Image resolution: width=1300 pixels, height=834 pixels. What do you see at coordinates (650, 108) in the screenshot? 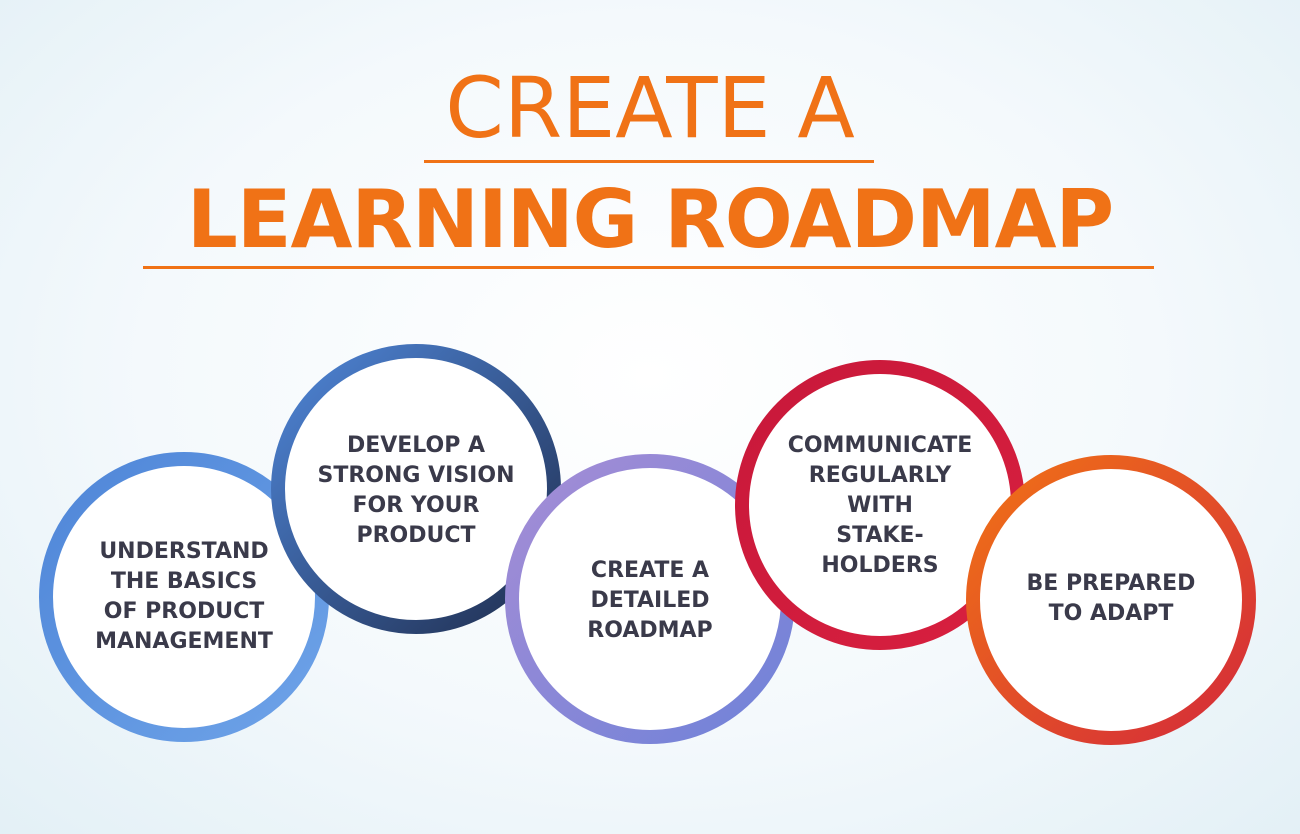
I see `title-line-1: CREATE A` at bounding box center [650, 108].